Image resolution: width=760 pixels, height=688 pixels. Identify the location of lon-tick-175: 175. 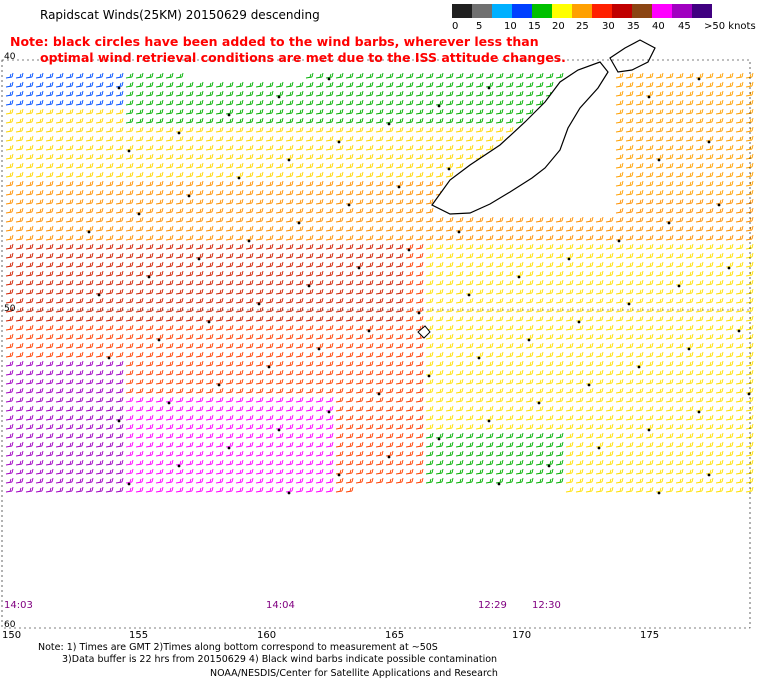
(650, 635).